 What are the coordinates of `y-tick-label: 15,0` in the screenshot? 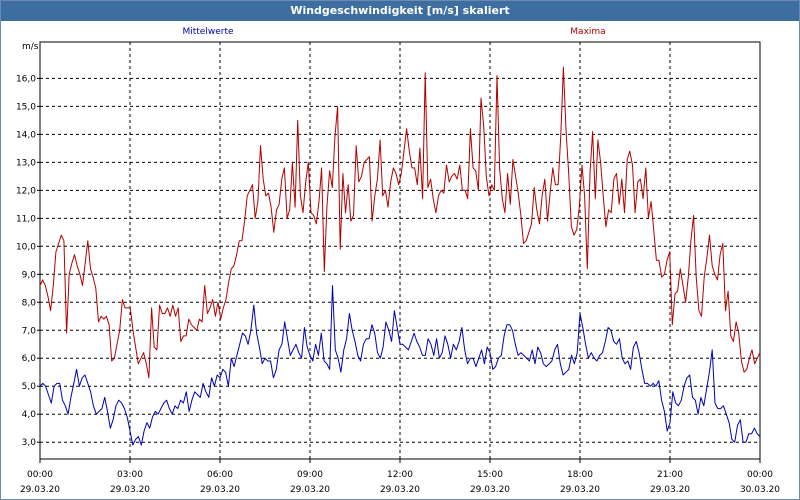 It's located at (26, 107).